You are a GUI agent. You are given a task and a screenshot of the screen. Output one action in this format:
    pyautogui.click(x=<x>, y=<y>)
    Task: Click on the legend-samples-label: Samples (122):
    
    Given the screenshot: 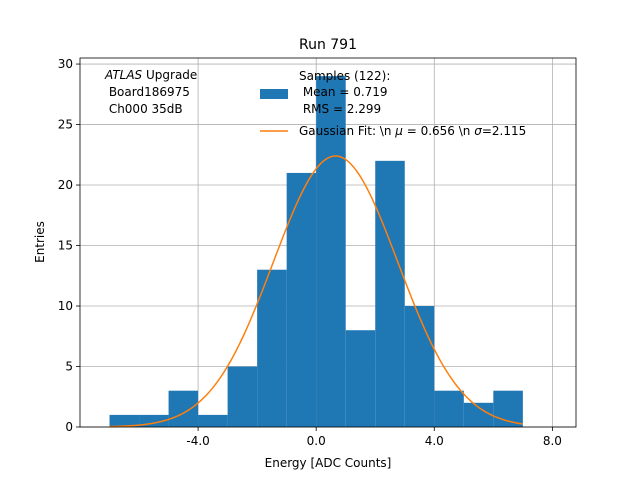 What is the action you would take?
    pyautogui.click(x=344, y=76)
    